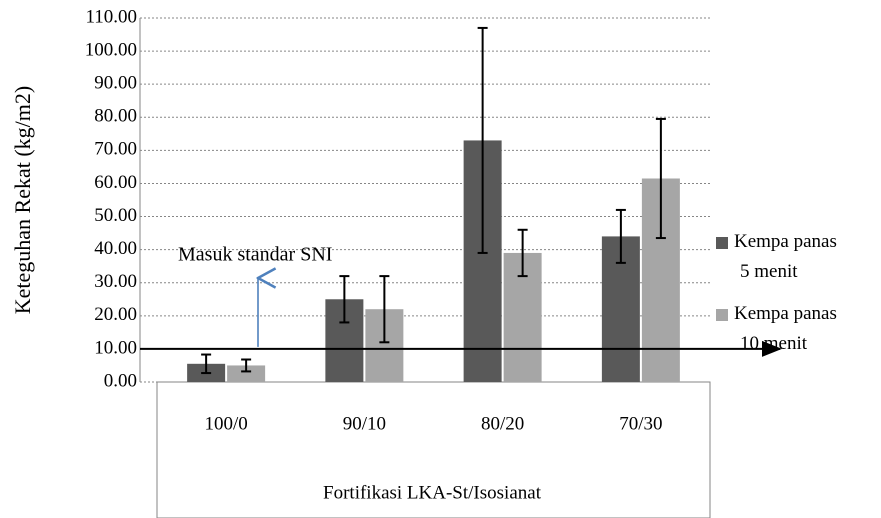  Describe the element at coordinates (22, 200) in the screenshot. I see `y-axis-title: Keteguhan Rekat (kg/m2)` at that location.